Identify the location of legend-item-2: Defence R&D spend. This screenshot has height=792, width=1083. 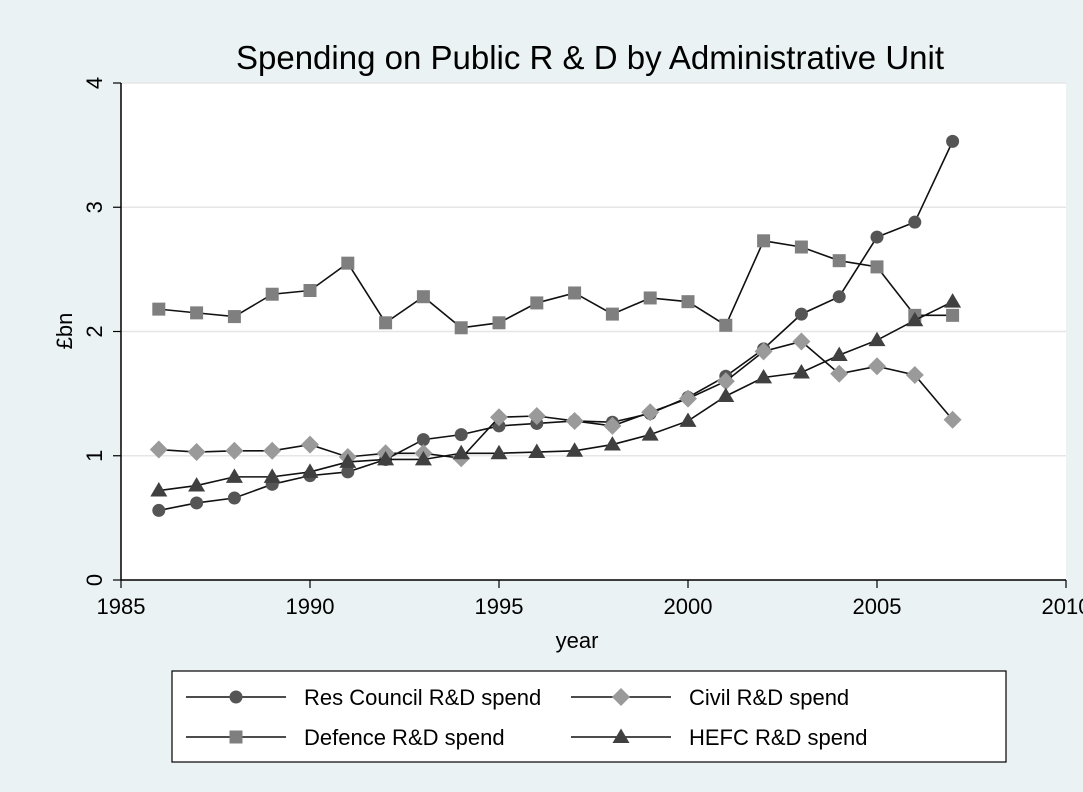
(345, 737).